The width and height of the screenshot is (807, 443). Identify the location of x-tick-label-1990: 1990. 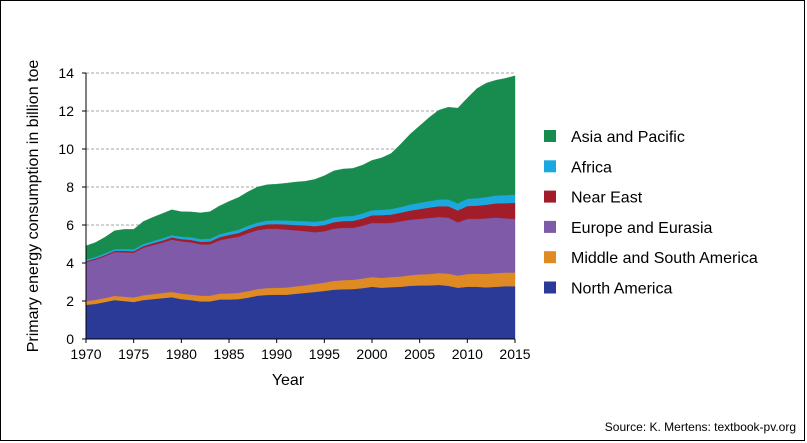
(276, 354).